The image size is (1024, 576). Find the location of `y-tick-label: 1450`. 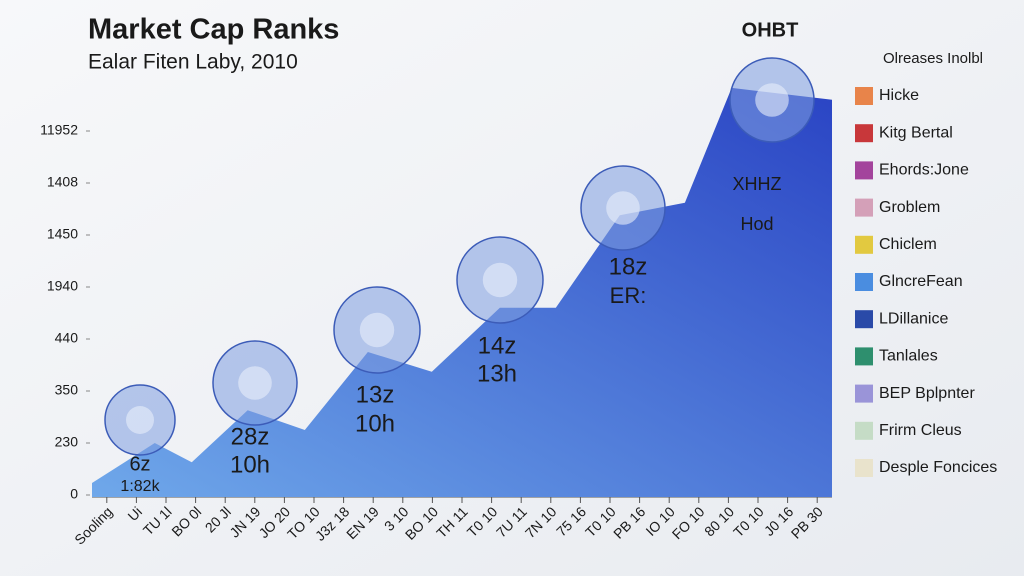

y-tick-label: 1450 is located at coordinates (62, 234).